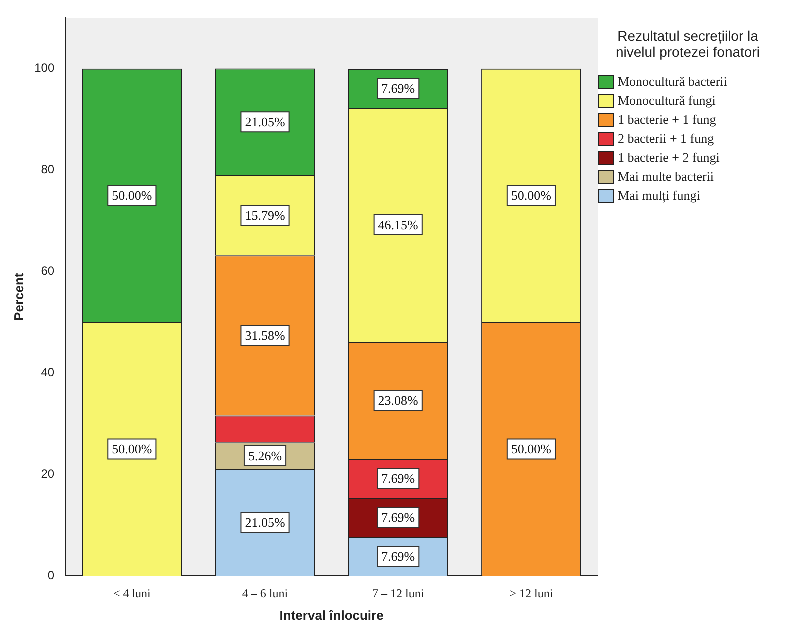  Describe the element at coordinates (398, 224) in the screenshot. I see `data-label: 46.15%` at that location.